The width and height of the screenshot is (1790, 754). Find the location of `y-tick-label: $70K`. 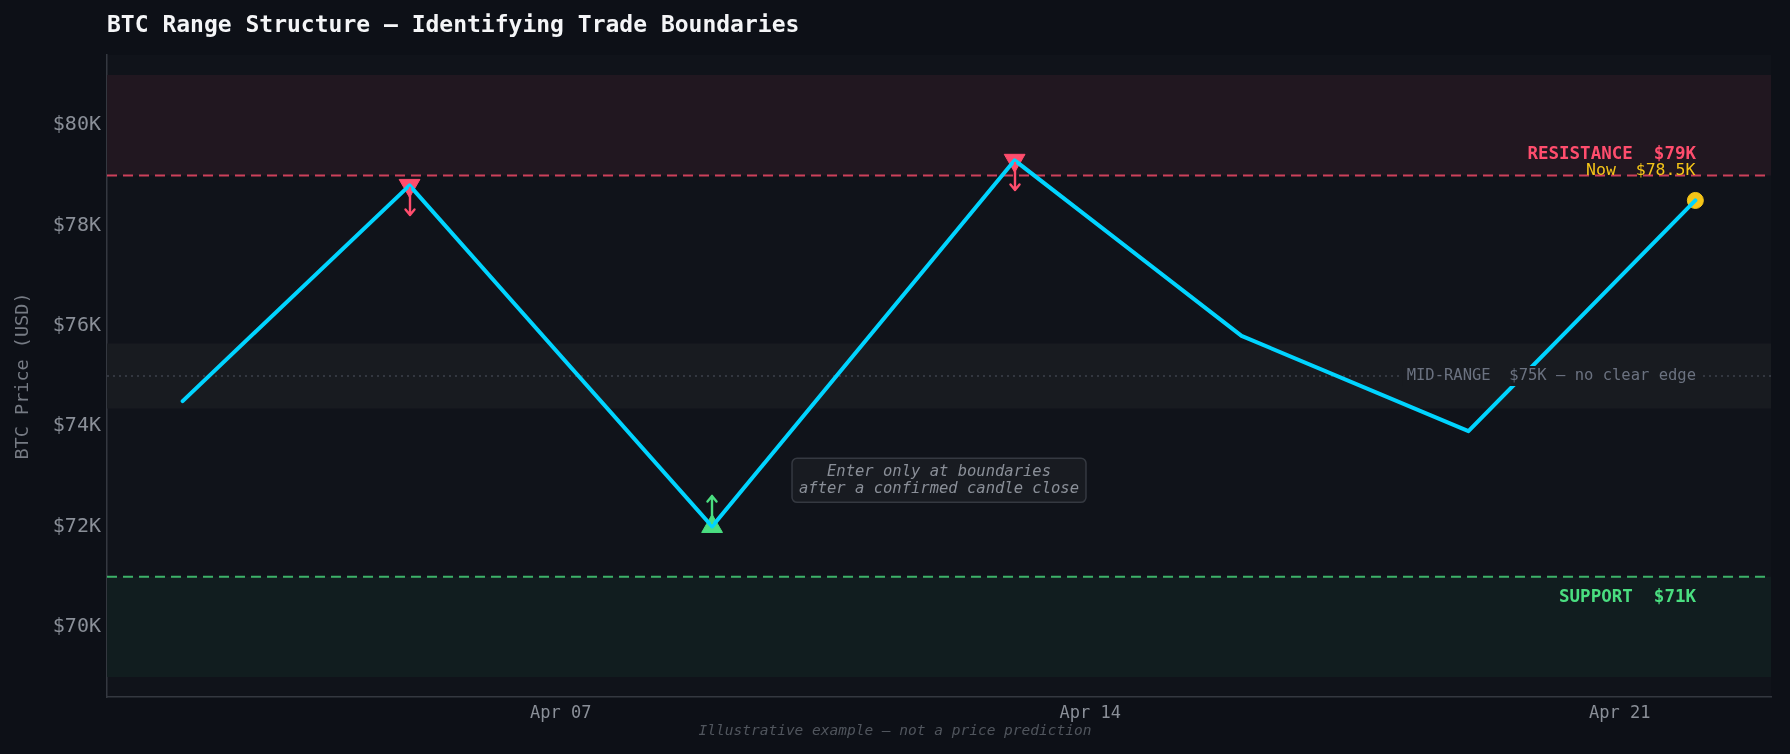

y-tick-label: $70K is located at coordinates (76, 624).